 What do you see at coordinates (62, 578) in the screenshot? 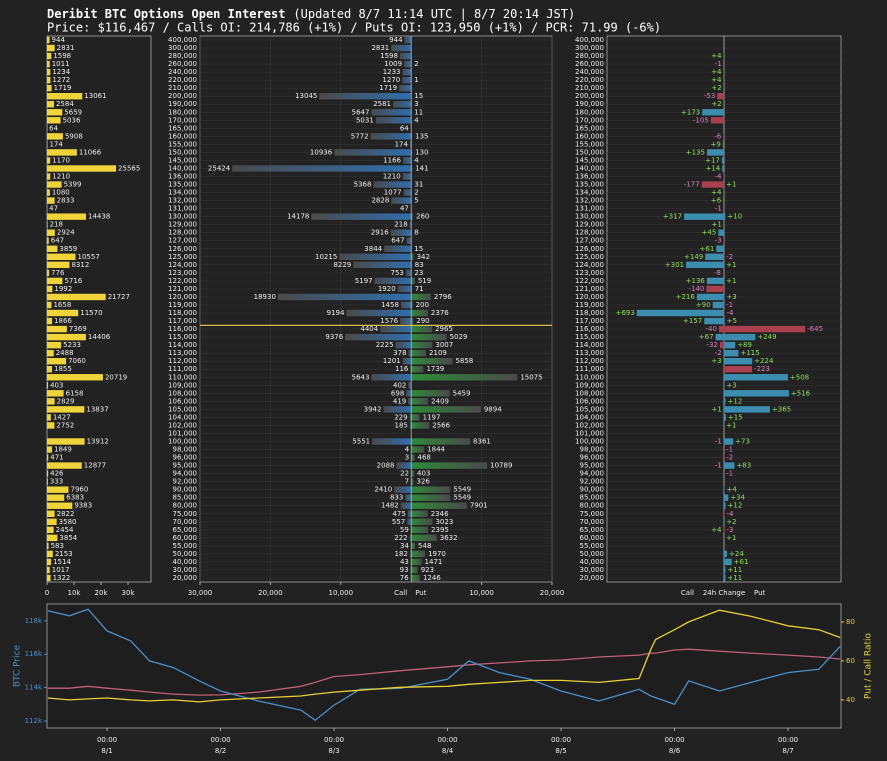
I see `data-label: 1322` at bounding box center [62, 578].